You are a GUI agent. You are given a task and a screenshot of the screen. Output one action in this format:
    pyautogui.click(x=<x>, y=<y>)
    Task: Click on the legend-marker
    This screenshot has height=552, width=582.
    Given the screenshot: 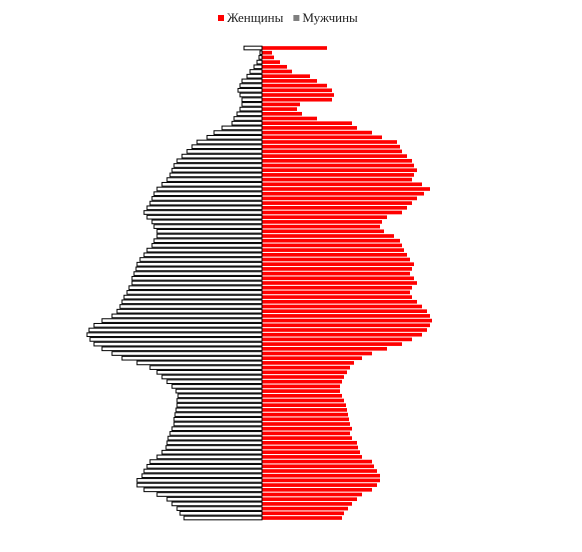 What is the action you would take?
    pyautogui.click(x=296, y=18)
    